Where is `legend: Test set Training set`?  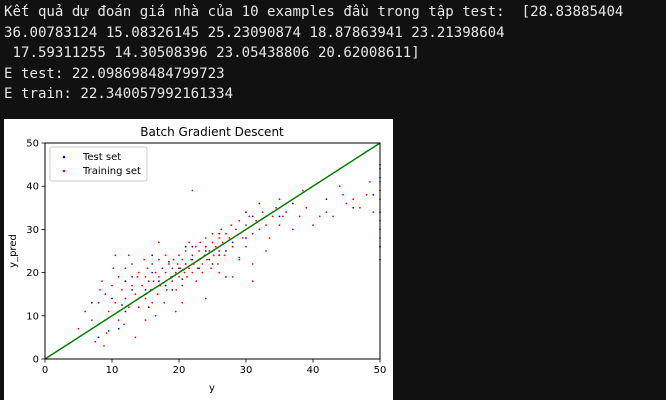 legend: Test set Training set is located at coordinates (98, 164).